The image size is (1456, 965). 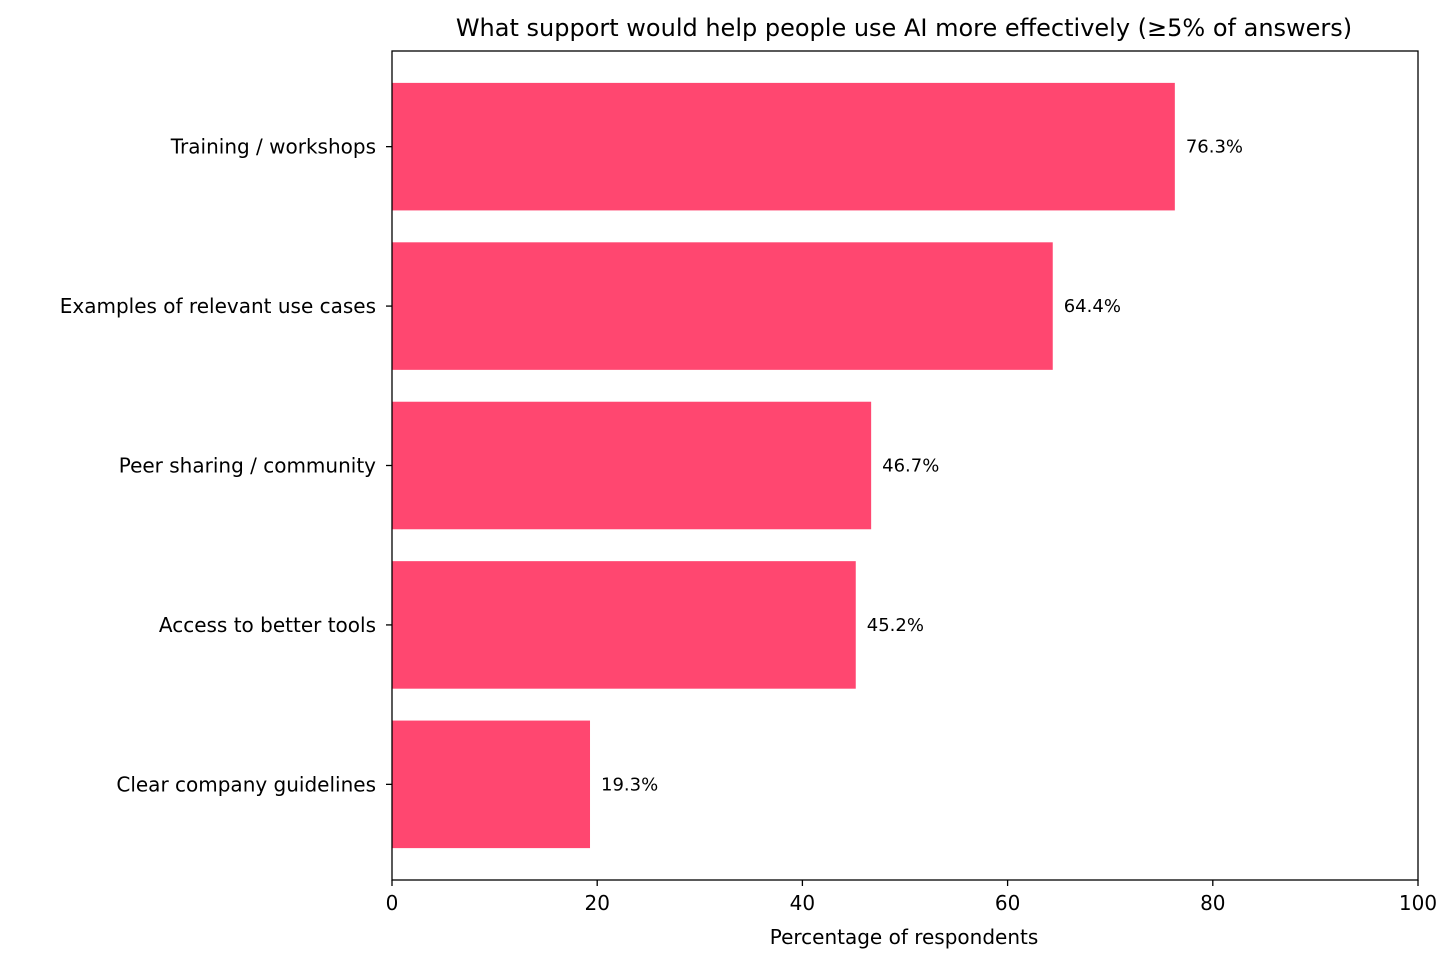 What do you see at coordinates (1212, 903) in the screenshot?
I see `x-tick-label: 80` at bounding box center [1212, 903].